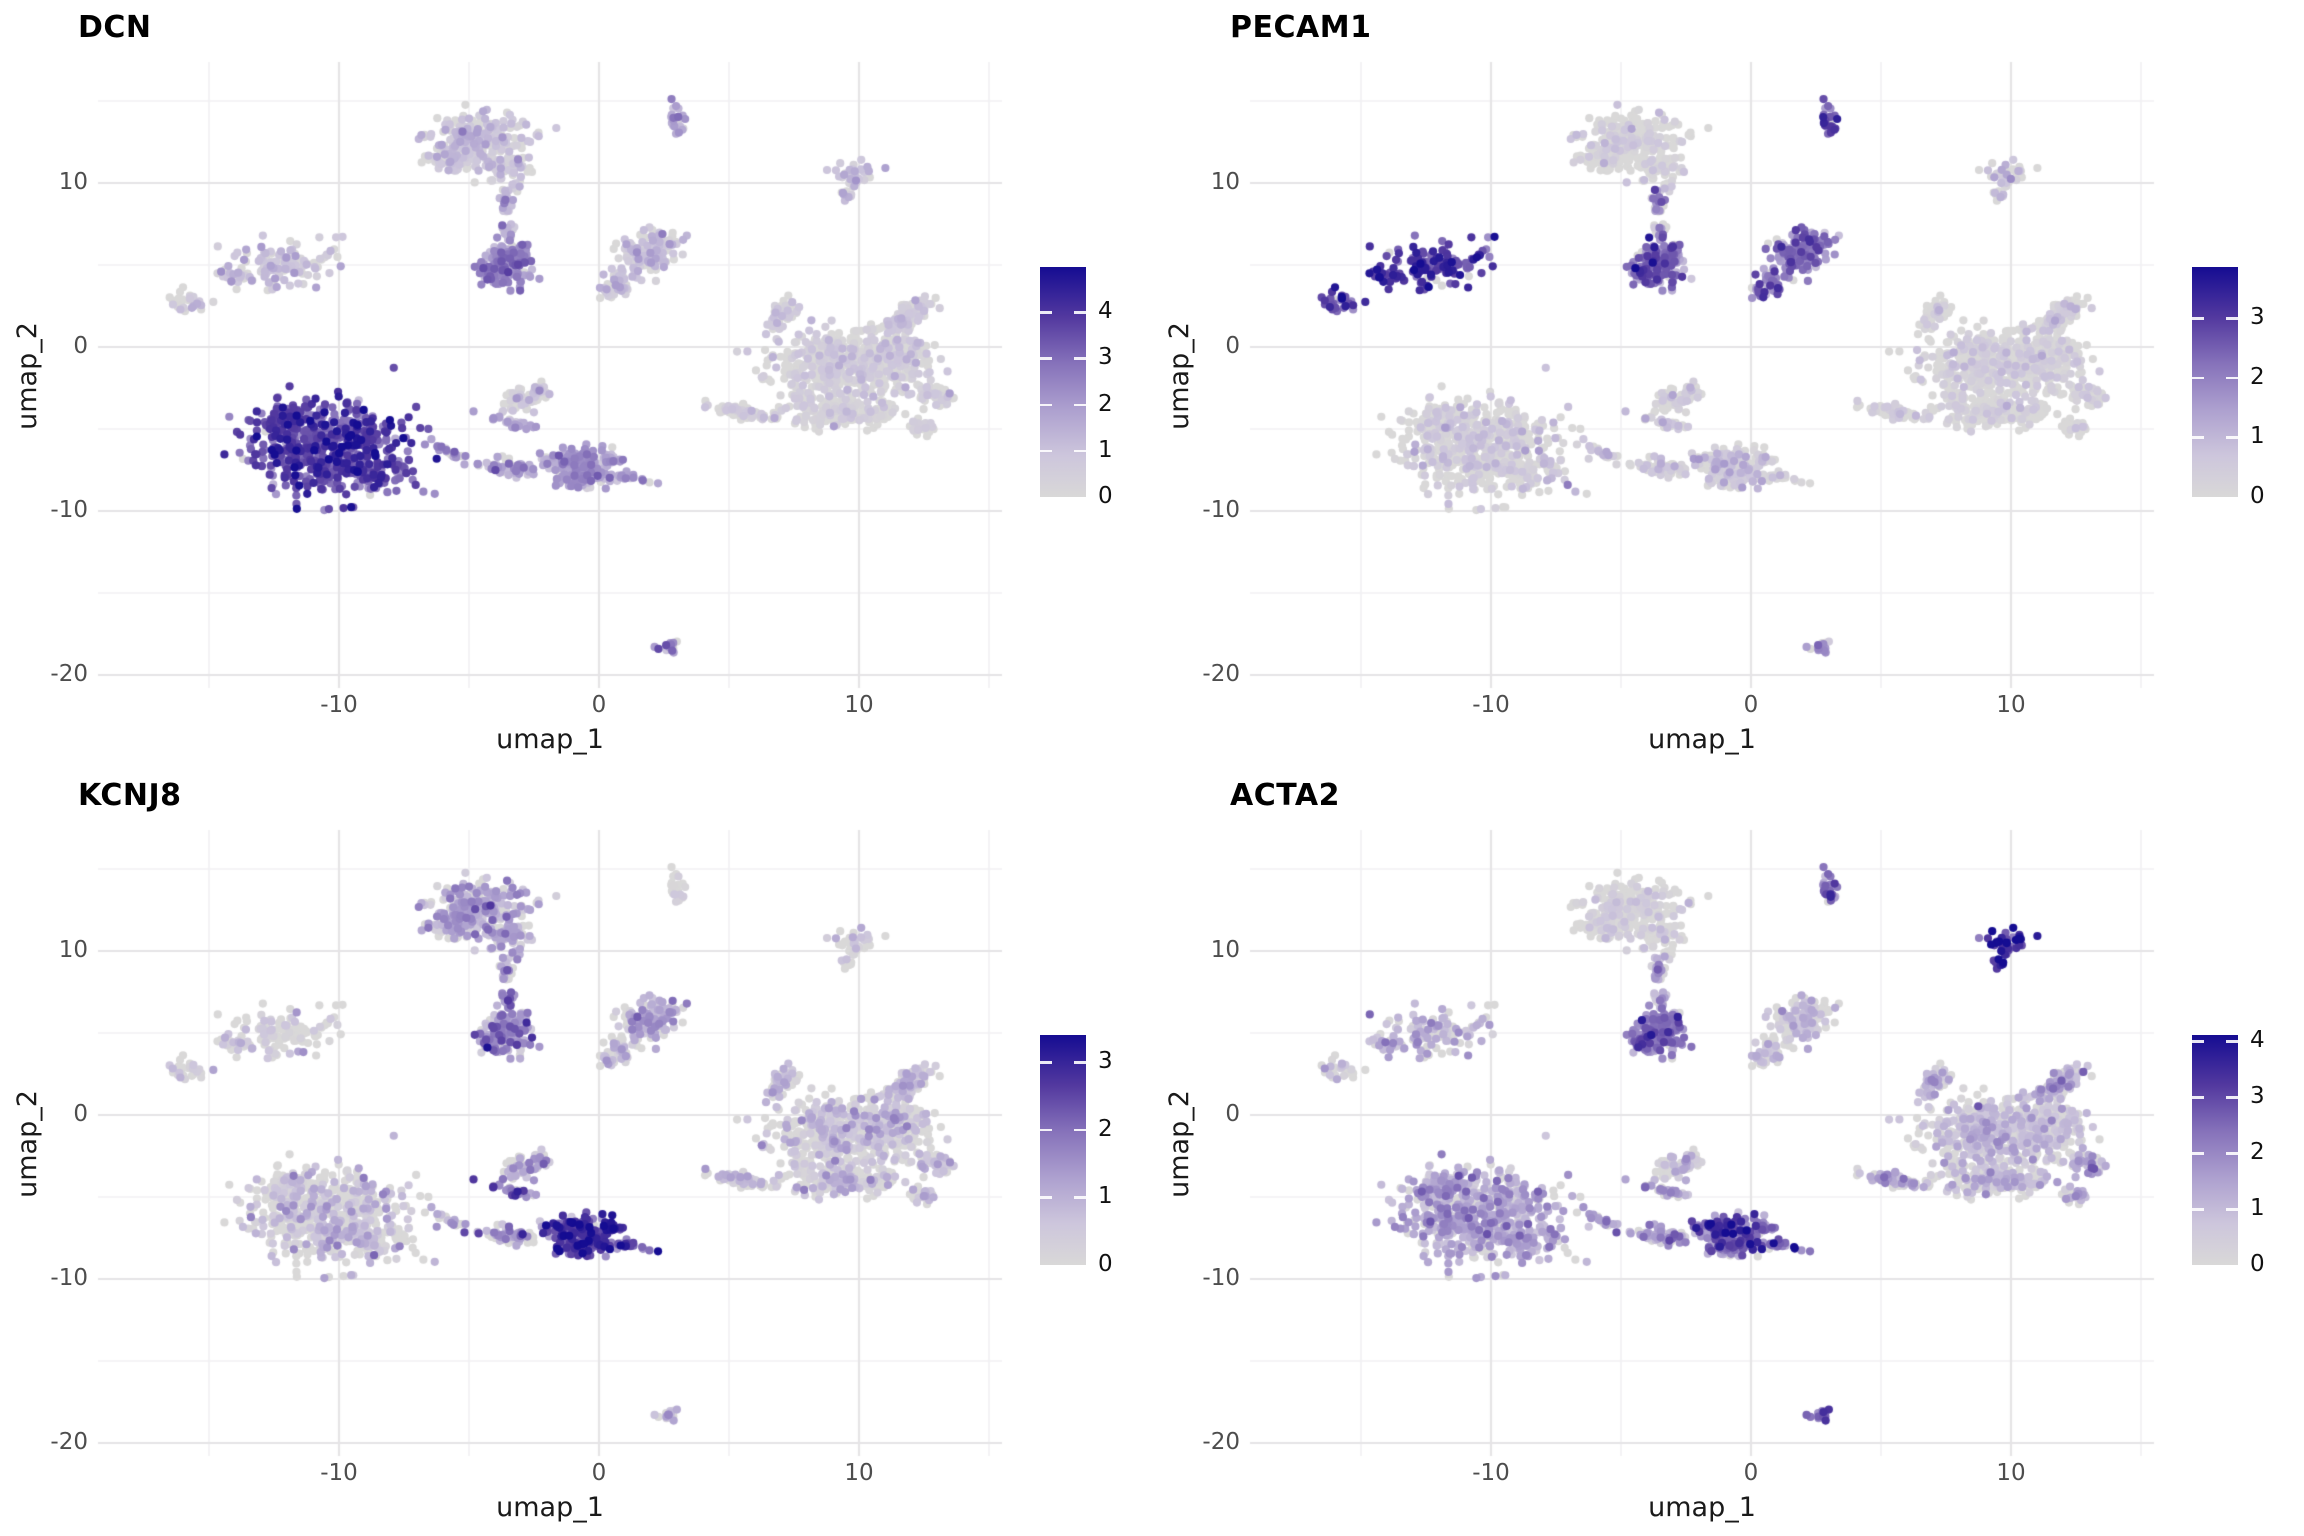  What do you see at coordinates (1301, 27) in the screenshot?
I see `panel-title: PECAM1` at bounding box center [1301, 27].